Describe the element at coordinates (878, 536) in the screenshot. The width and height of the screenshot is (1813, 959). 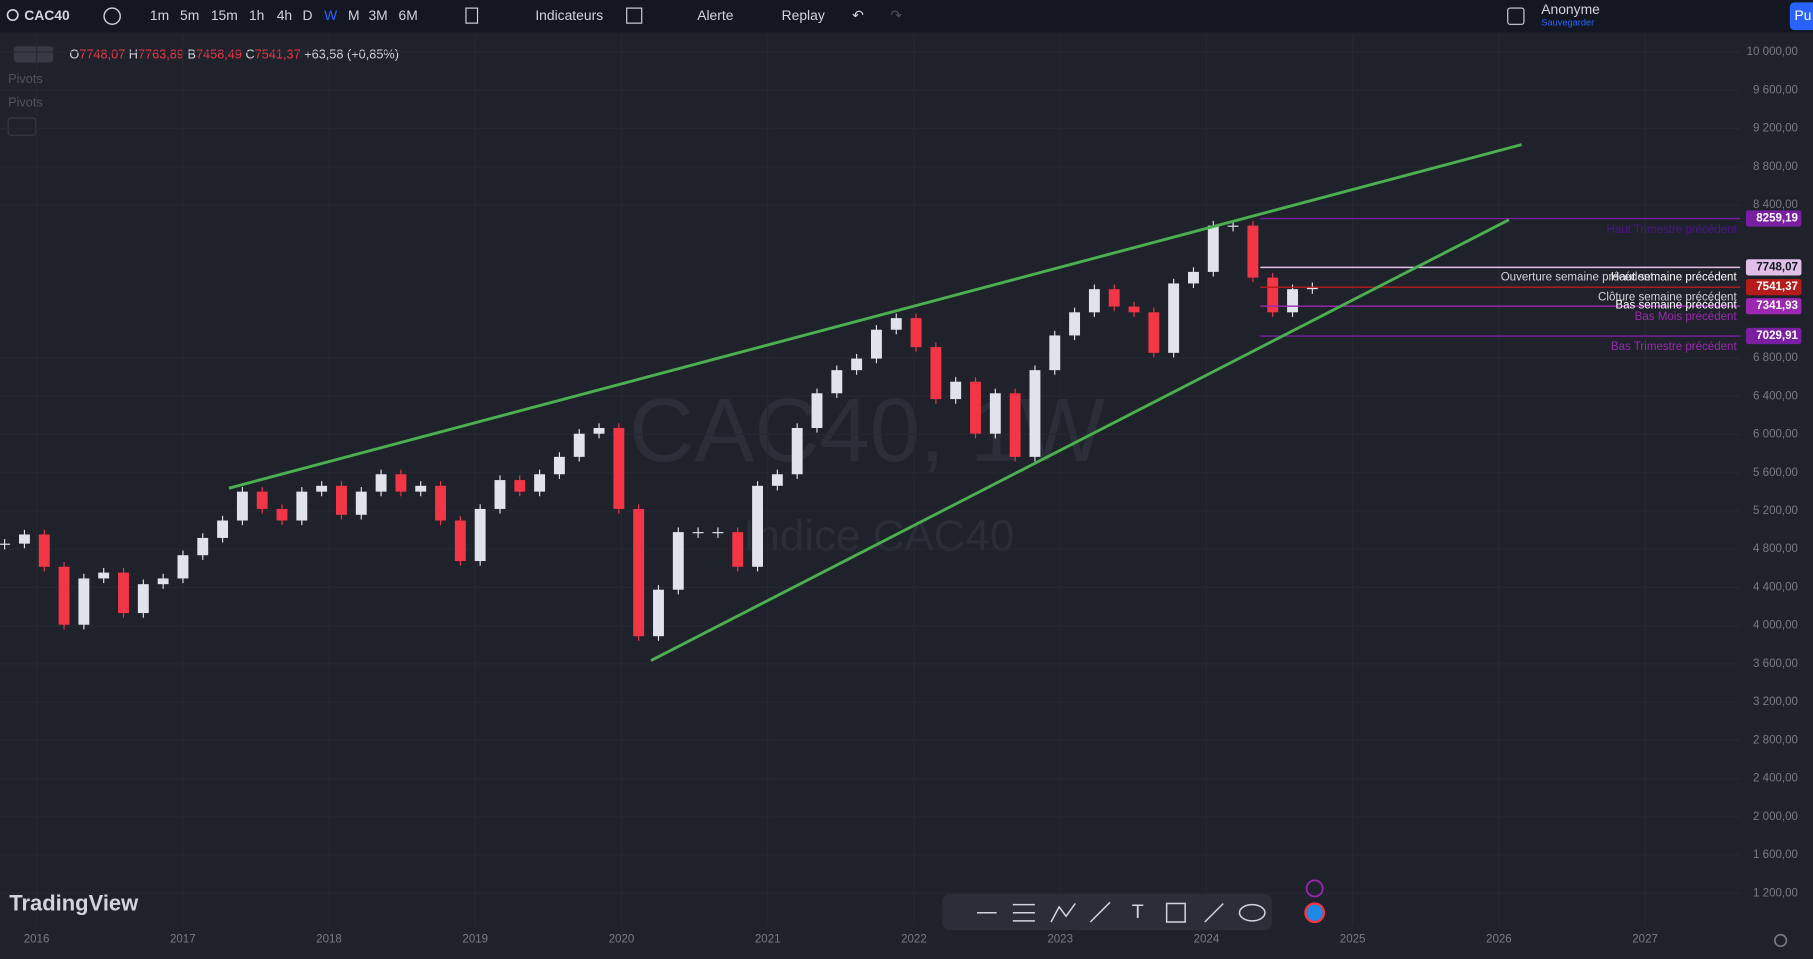
I see `watermark-subtitle: Indice CAC40` at that location.